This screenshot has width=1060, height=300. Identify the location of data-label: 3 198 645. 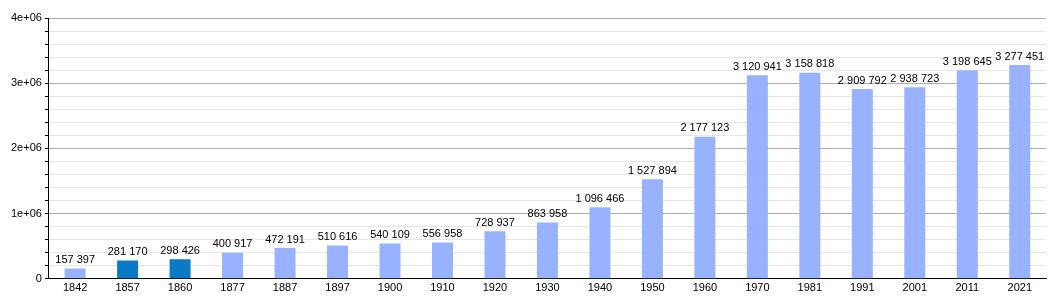
(967, 60).